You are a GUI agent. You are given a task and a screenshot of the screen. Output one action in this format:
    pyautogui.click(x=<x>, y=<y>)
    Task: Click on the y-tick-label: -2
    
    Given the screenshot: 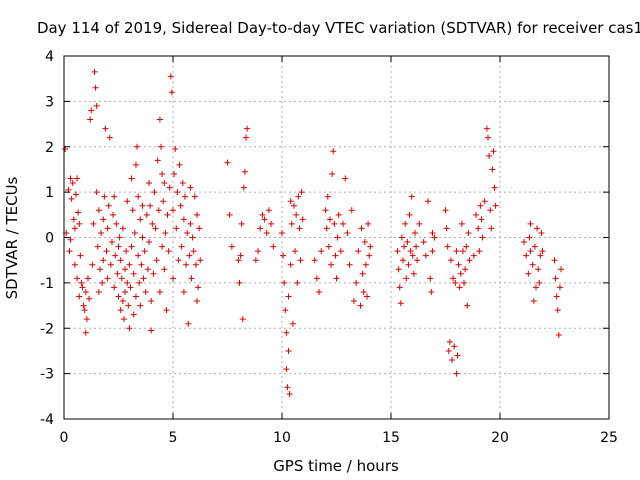 What is the action you would take?
    pyautogui.click(x=47, y=329)
    